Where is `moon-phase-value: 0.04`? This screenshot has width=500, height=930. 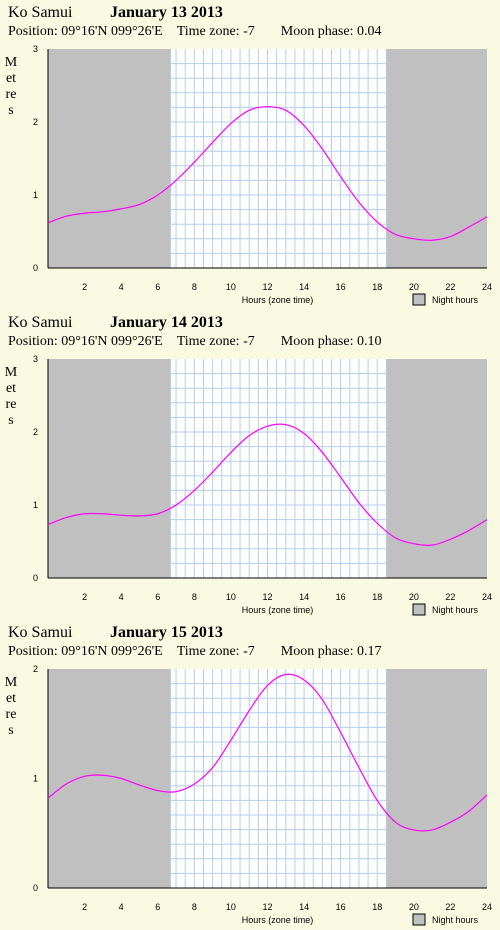 moon-phase-value: 0.04 is located at coordinates (369, 31).